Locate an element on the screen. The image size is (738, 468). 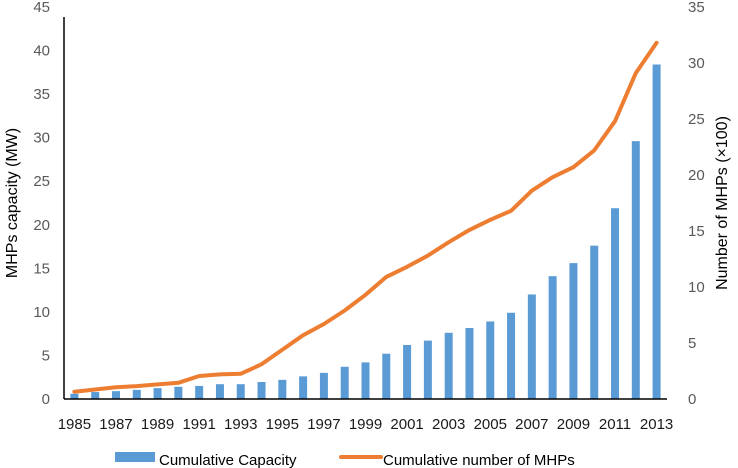
right-tick-30: 30 is located at coordinates (696, 63).